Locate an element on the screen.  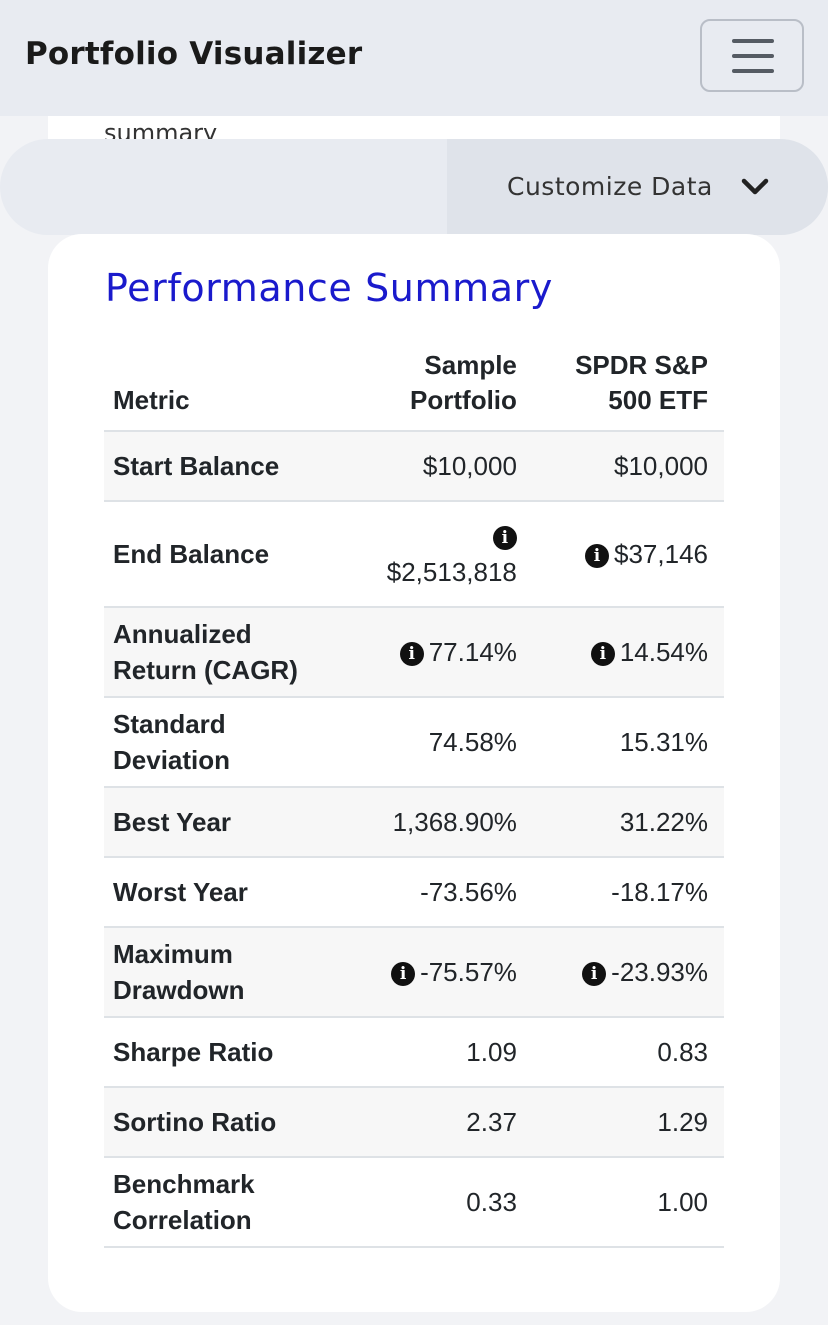
row-label: Worst Year is located at coordinates (224, 892).